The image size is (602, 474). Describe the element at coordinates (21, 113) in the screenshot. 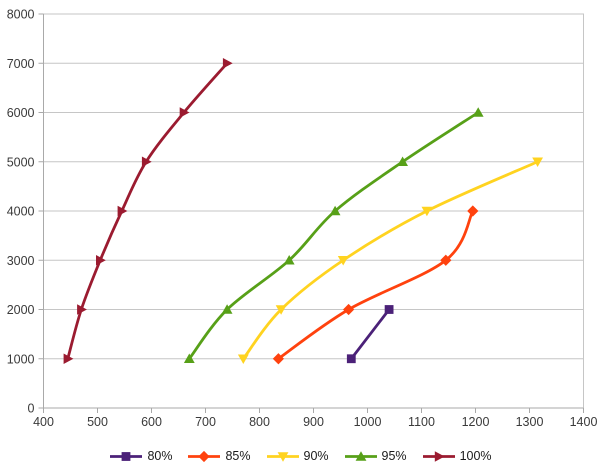

I see `y-tick-label: 6000` at that location.